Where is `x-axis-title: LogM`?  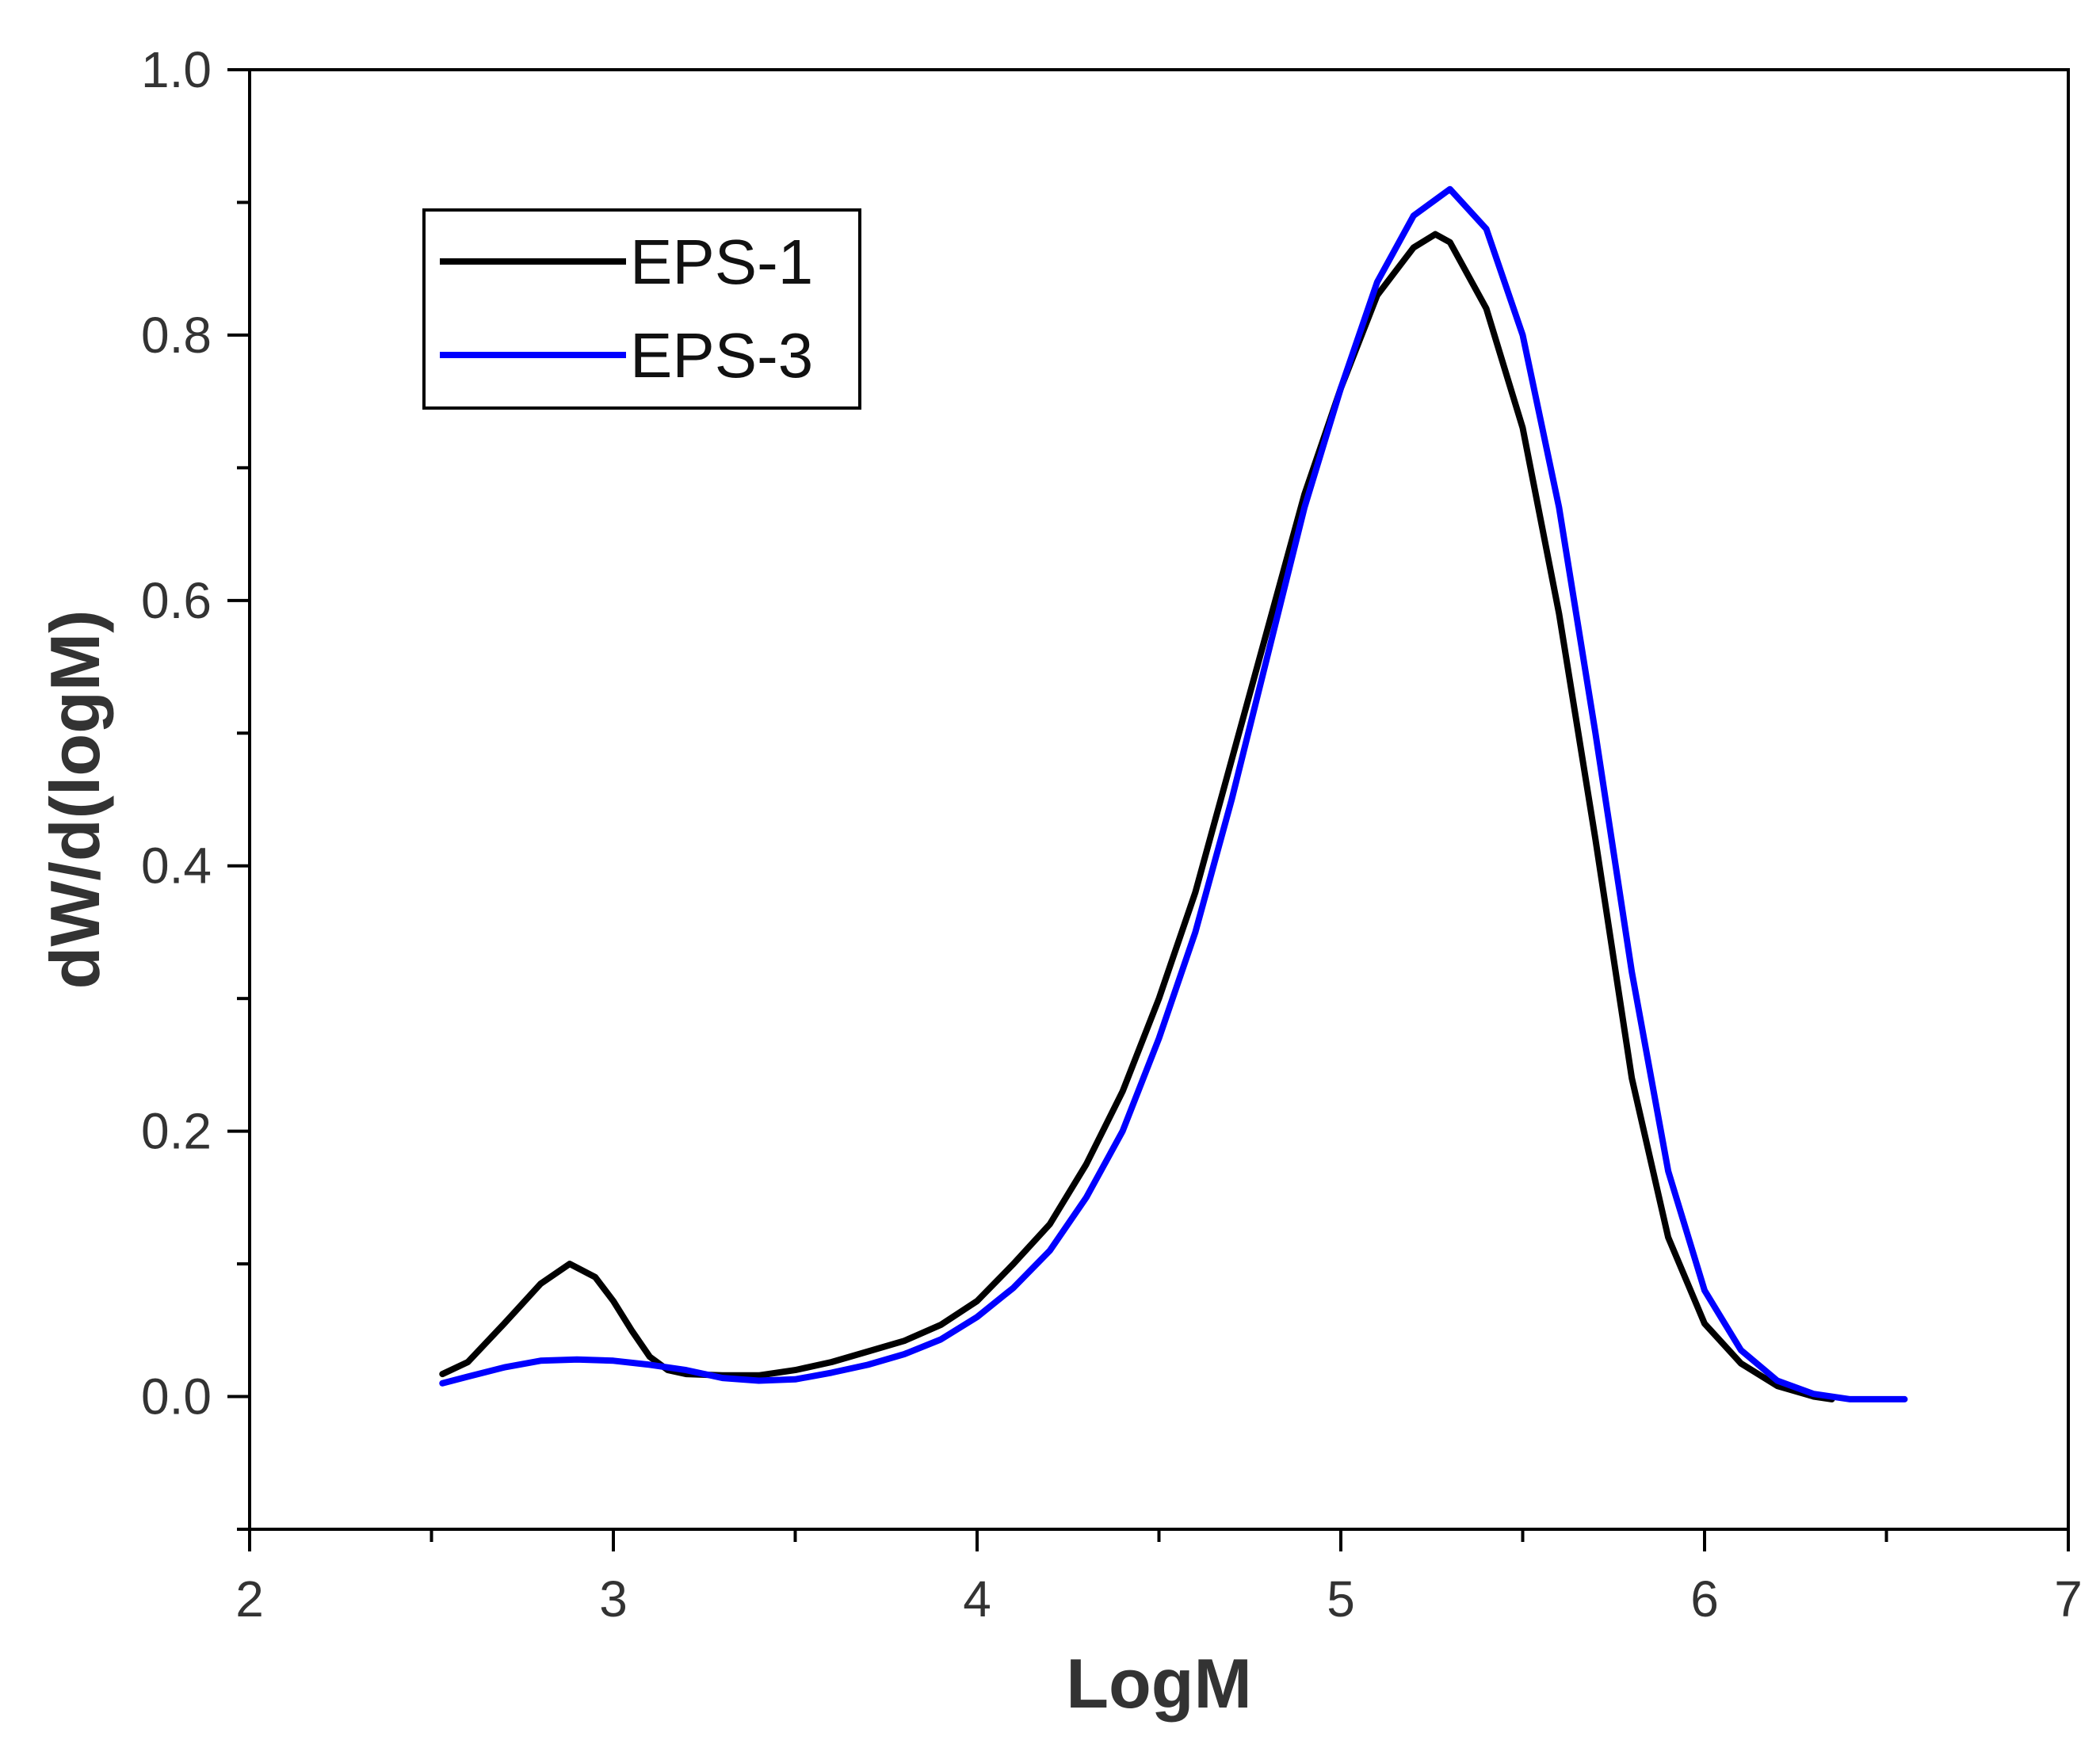
x-axis-title: LogM is located at coordinates (1159, 1683).